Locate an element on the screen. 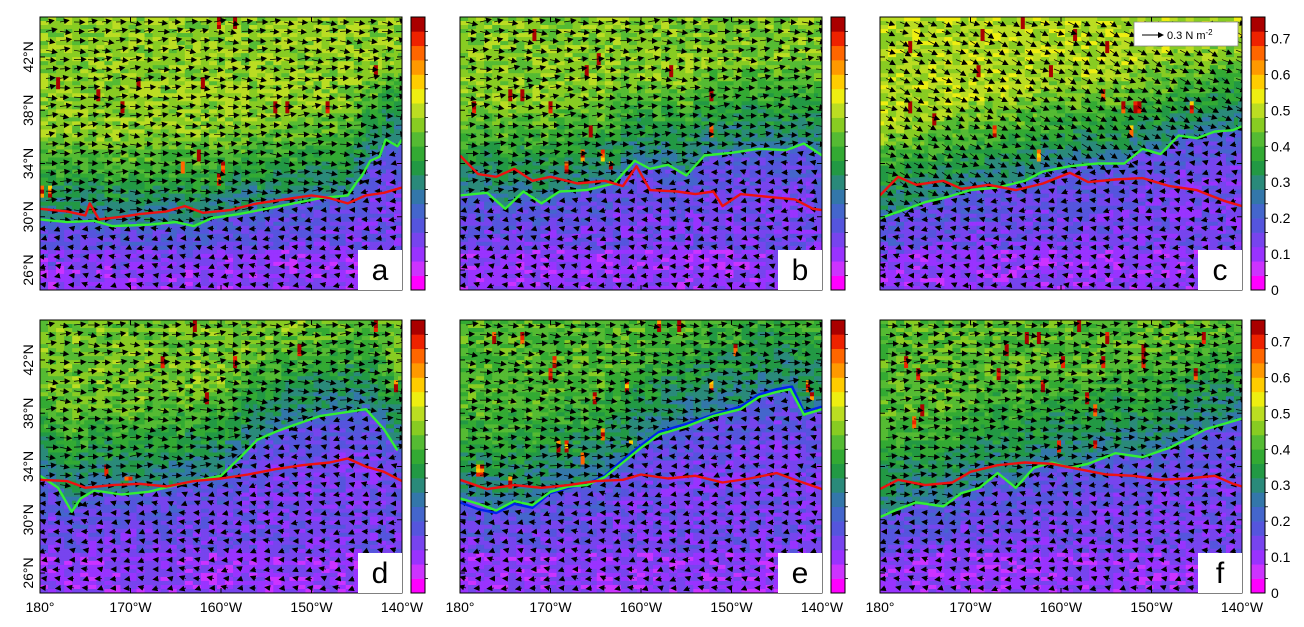 The height and width of the screenshot is (627, 1304). reference-vector-label: 0.3 N m-2 is located at coordinates (1190, 35).